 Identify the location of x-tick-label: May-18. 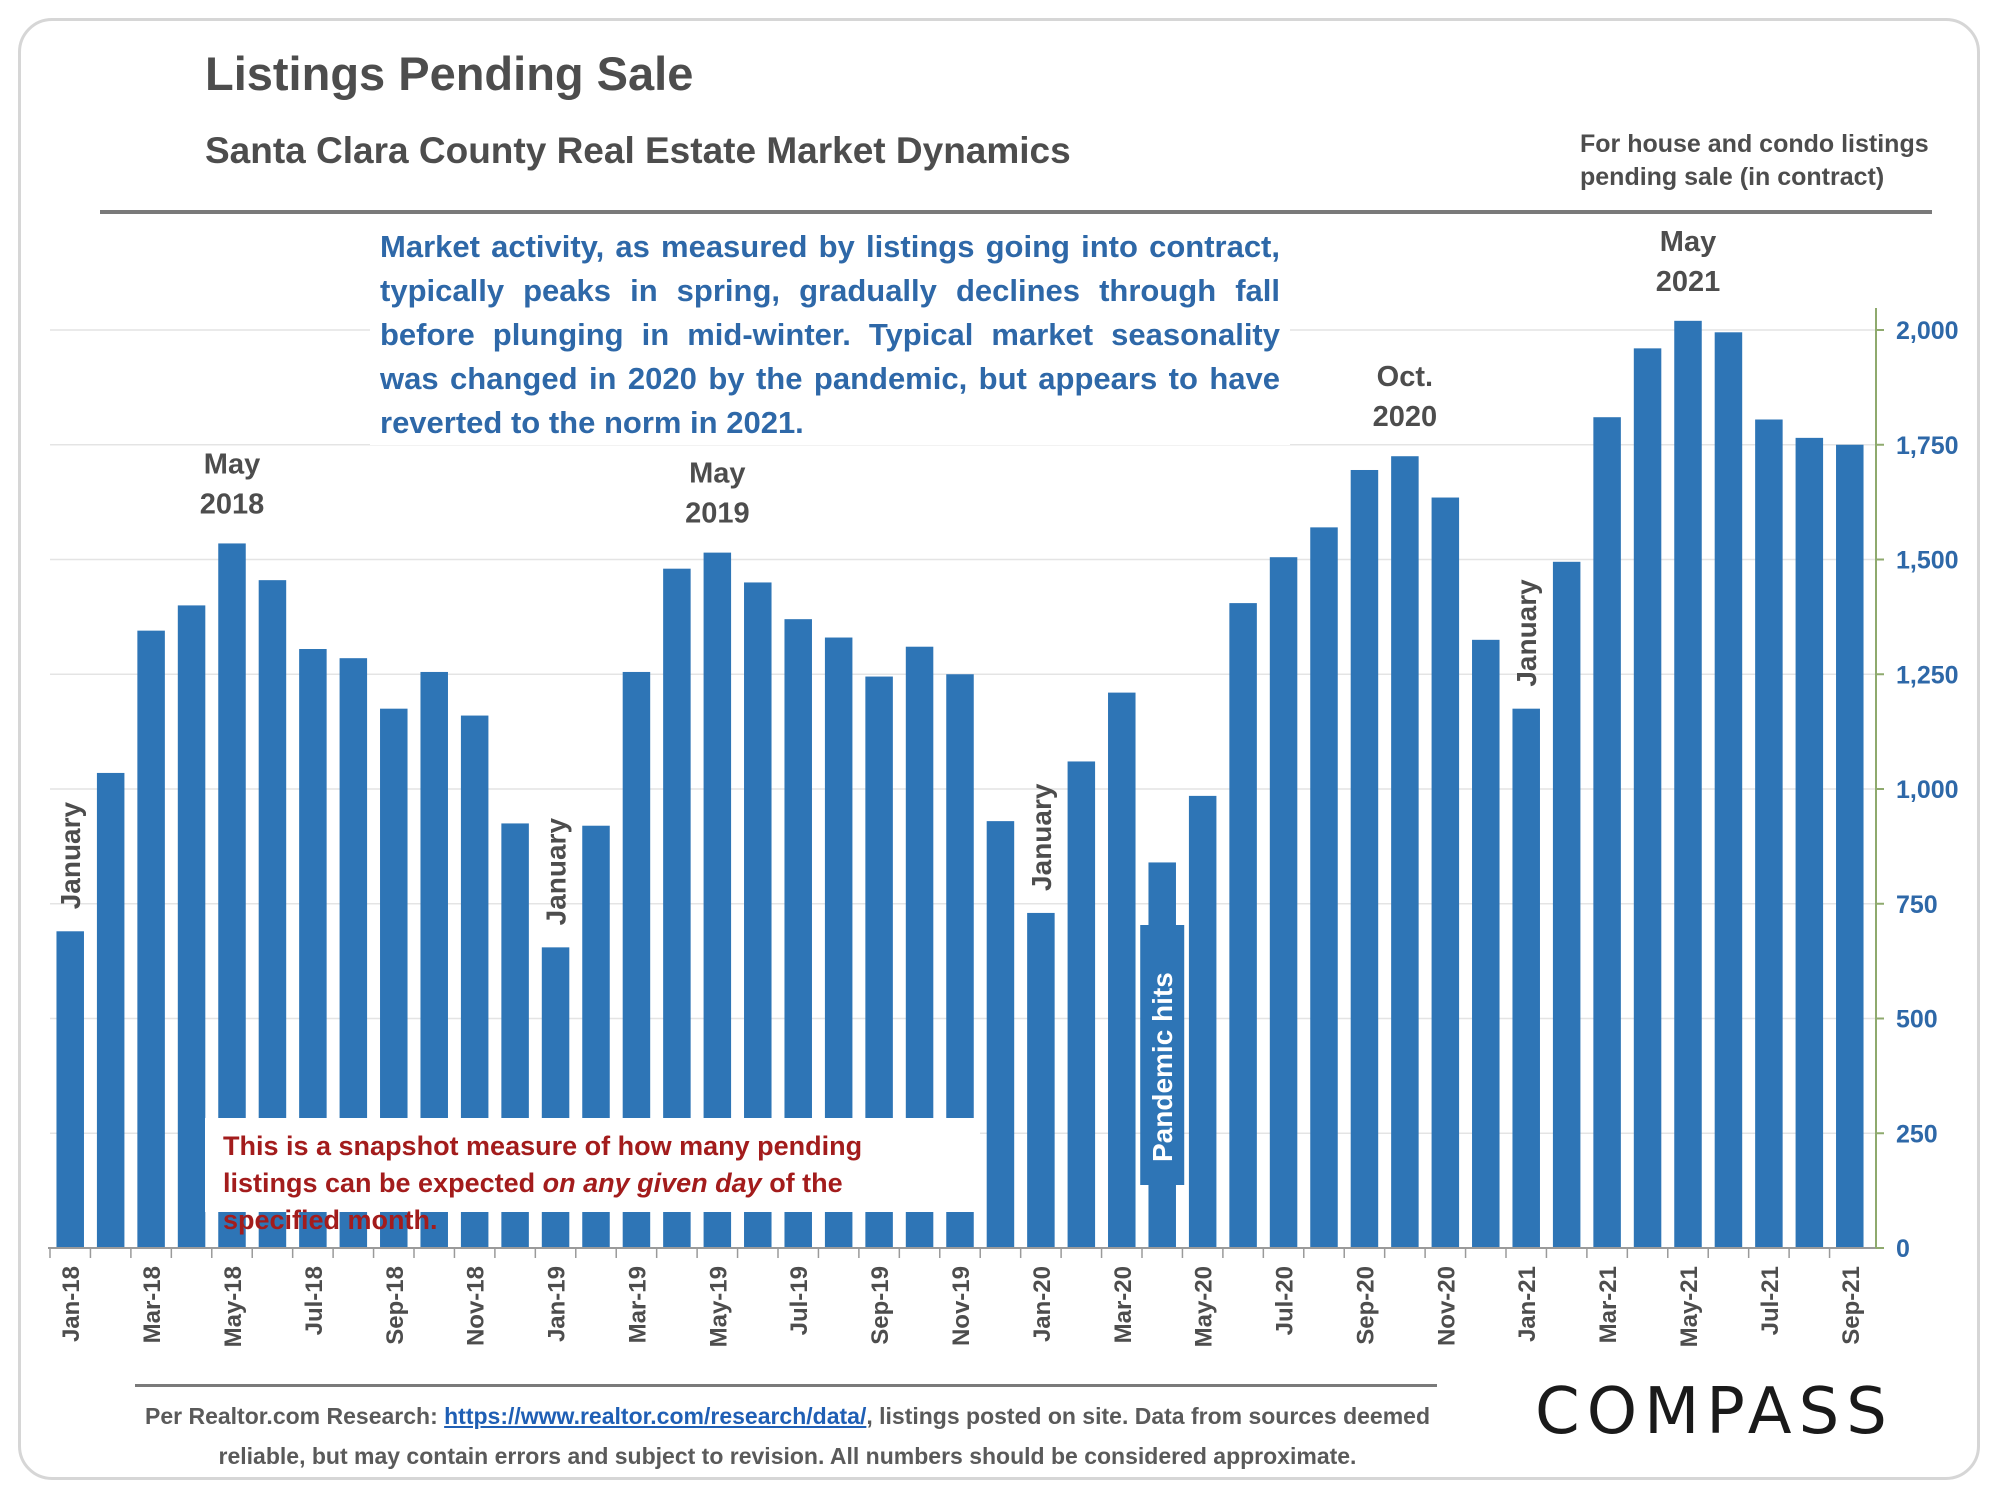
(233, 1306).